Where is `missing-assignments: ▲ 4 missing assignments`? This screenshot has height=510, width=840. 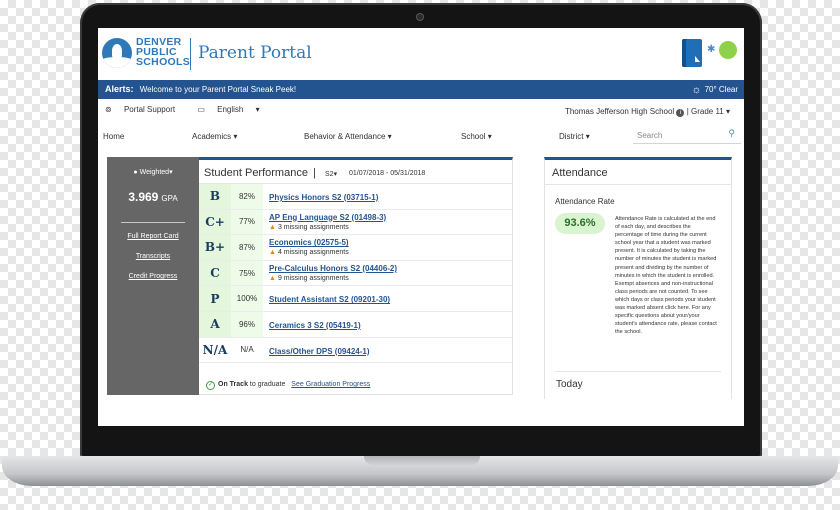
missing-assignments: ▲ 4 missing assignments is located at coordinates (309, 253).